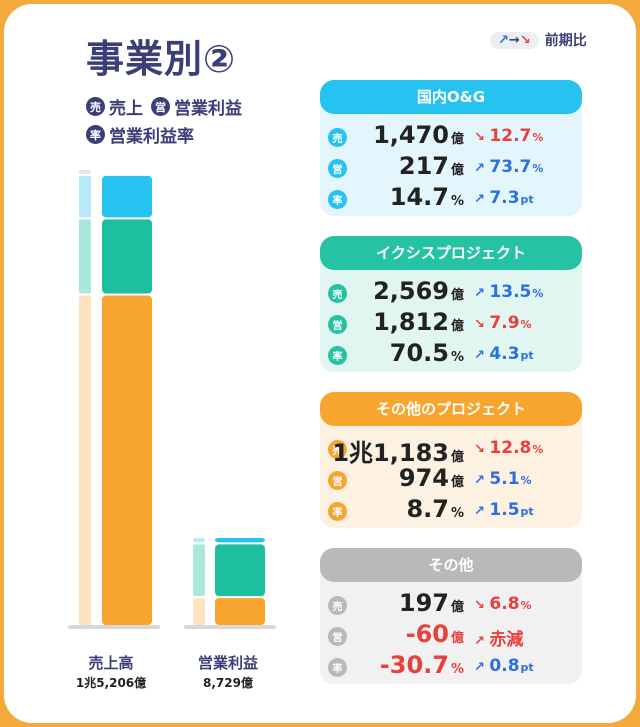 Image resolution: width=640 pixels, height=727 pixels. Describe the element at coordinates (431, 478) in the screenshot. I see `metric-value: 974 億` at that location.